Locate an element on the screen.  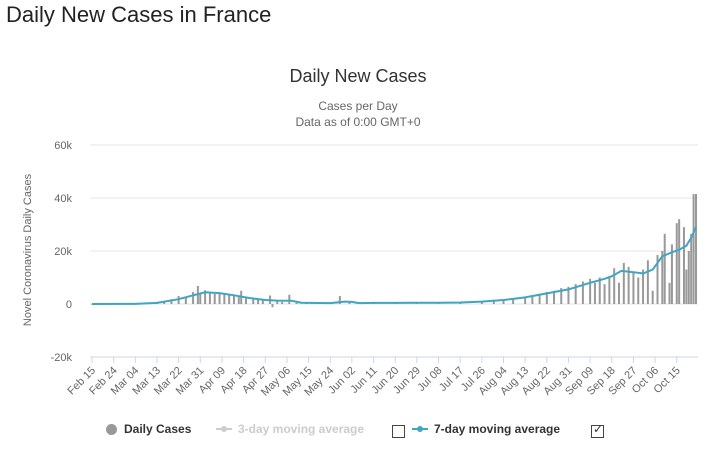
page-title: Daily New Cases in France is located at coordinates (139, 14).